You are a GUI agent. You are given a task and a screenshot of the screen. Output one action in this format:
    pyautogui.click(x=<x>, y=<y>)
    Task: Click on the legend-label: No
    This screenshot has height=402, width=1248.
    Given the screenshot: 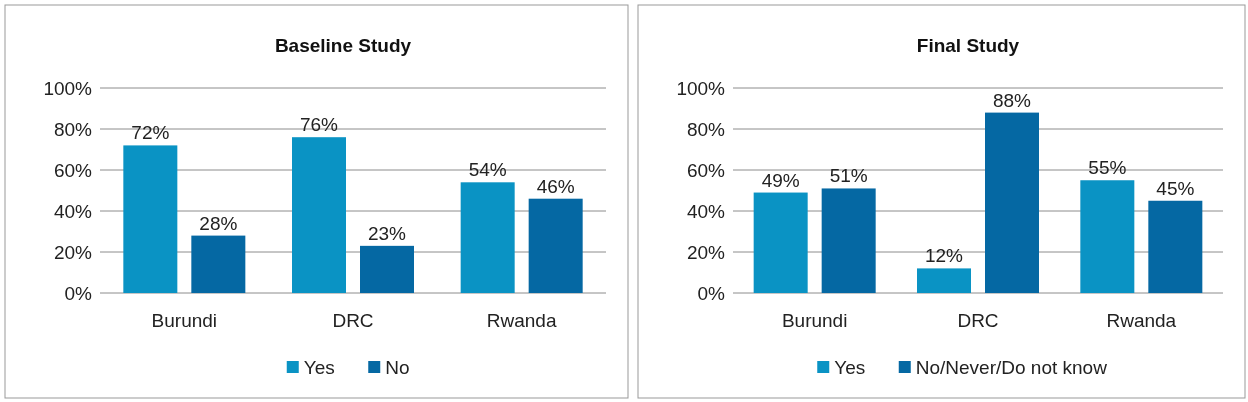 What is the action you would take?
    pyautogui.click(x=397, y=367)
    